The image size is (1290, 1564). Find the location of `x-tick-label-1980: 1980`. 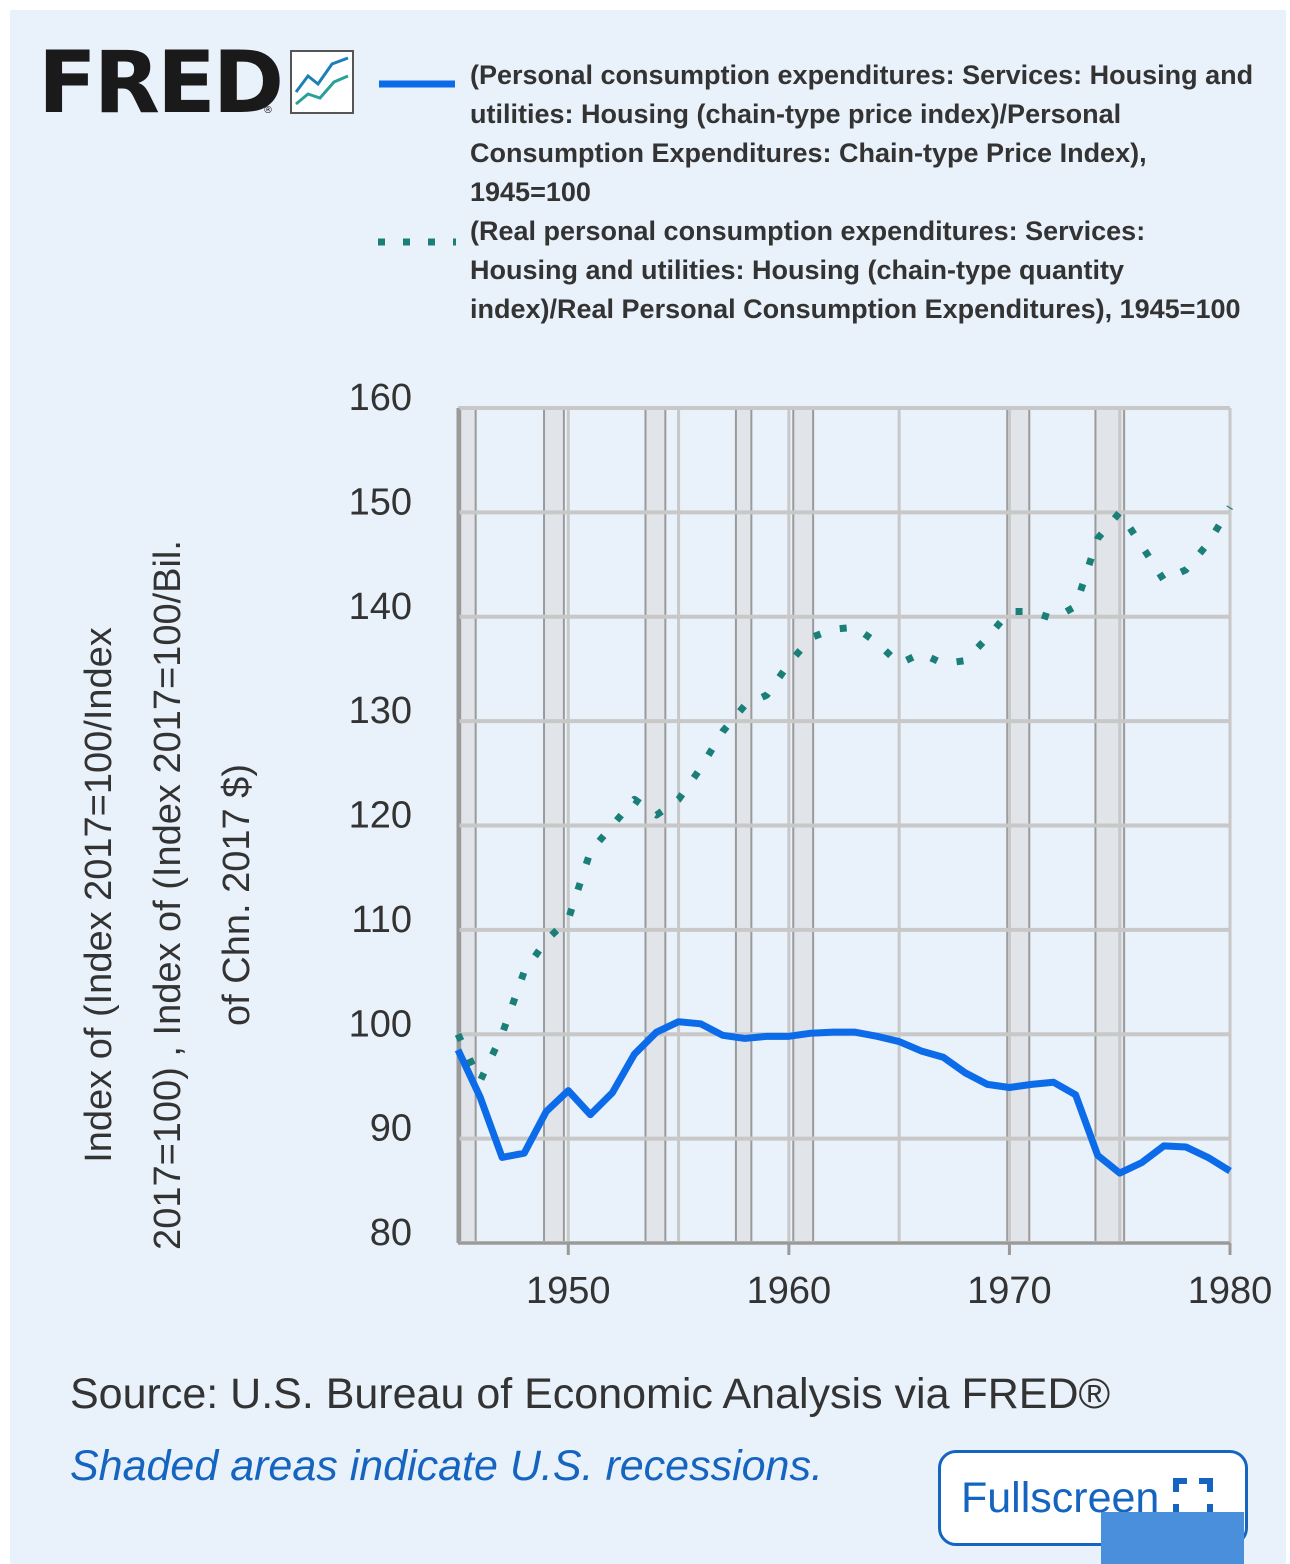

x-tick-label-1980: 1980 is located at coordinates (1230, 1291).